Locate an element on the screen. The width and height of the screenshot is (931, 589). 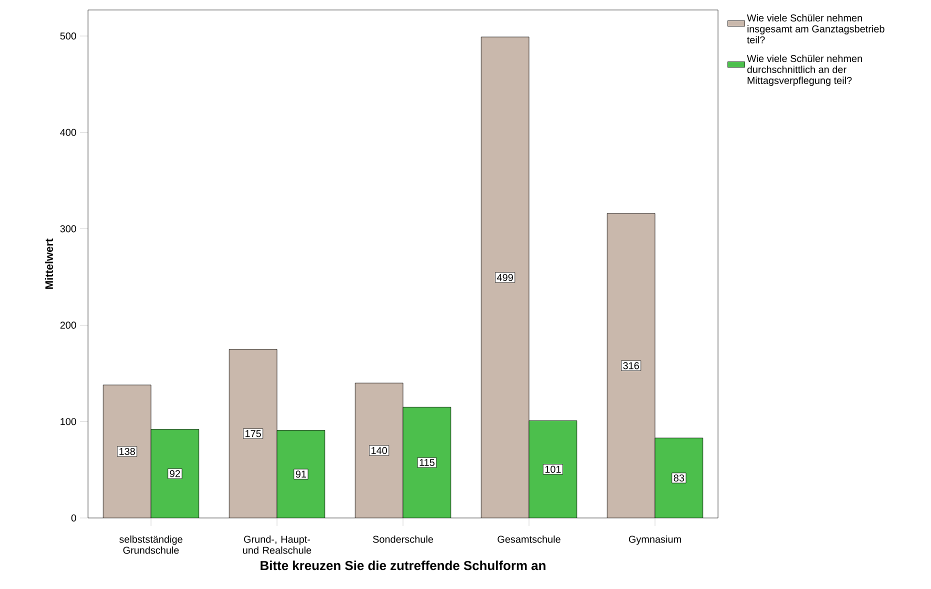
legend-label: Wie viele Schüler nehmen insgesamt am Ganztagsbetrieb teil? is located at coordinates (815, 29).